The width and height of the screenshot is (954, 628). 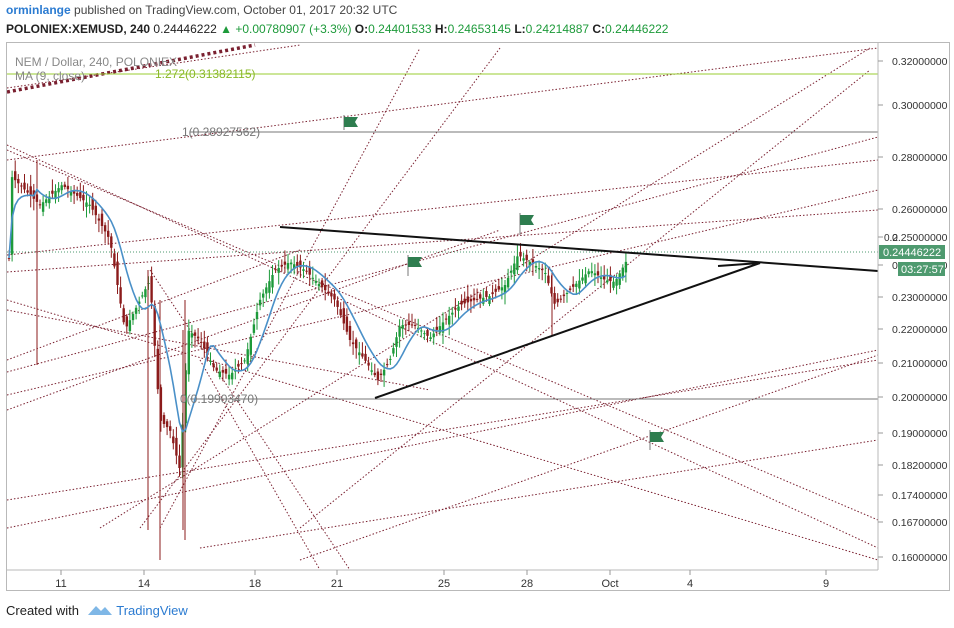 What do you see at coordinates (361, 29) in the screenshot?
I see `open-label: O:` at bounding box center [361, 29].